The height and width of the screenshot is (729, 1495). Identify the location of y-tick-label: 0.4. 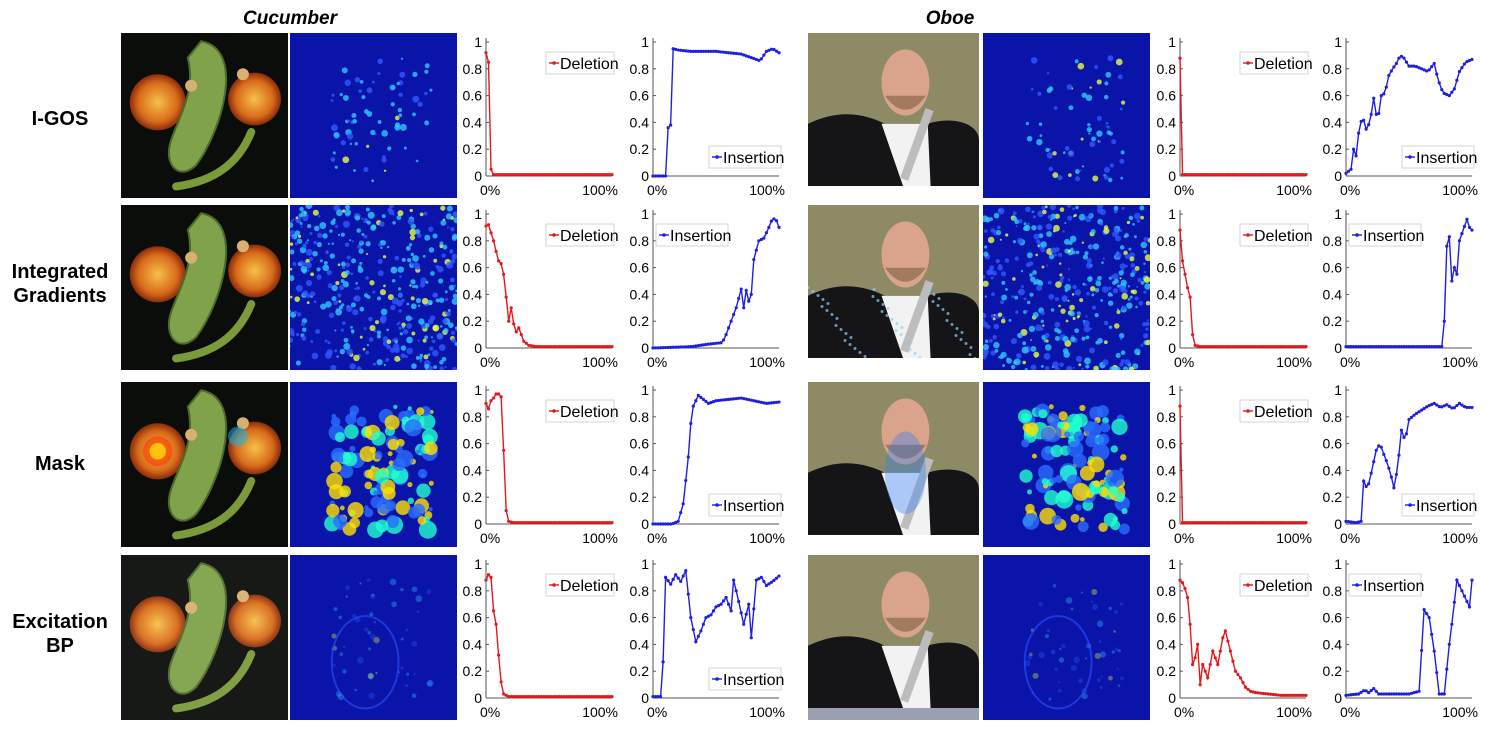
(640, 470).